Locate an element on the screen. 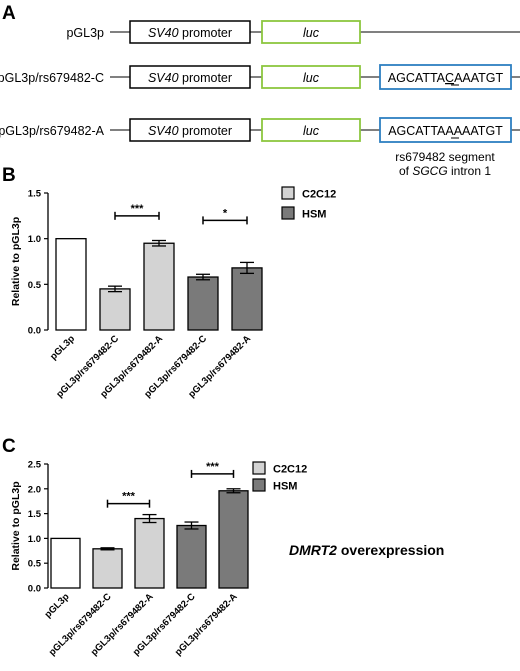 This screenshot has height=671, width=520. panel-a-label: A is located at coordinates (9, 13).